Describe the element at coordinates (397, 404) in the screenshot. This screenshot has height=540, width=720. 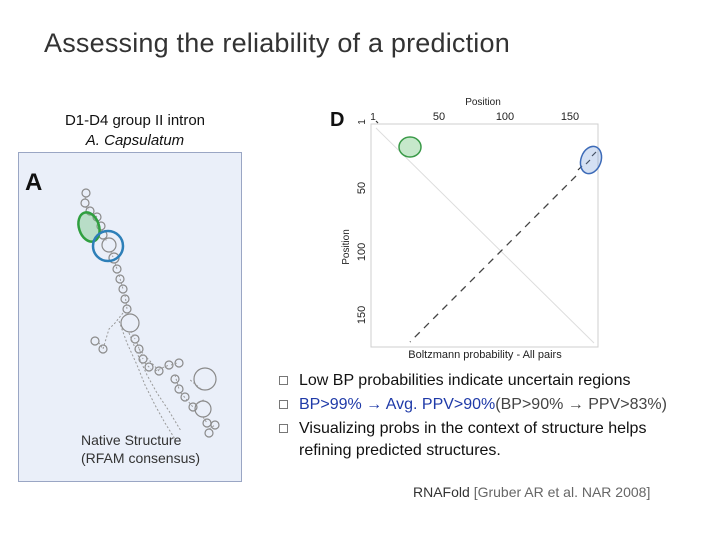
I see `bullet-text-2a: BP>99% → Avg. PPV>90%` at that location.